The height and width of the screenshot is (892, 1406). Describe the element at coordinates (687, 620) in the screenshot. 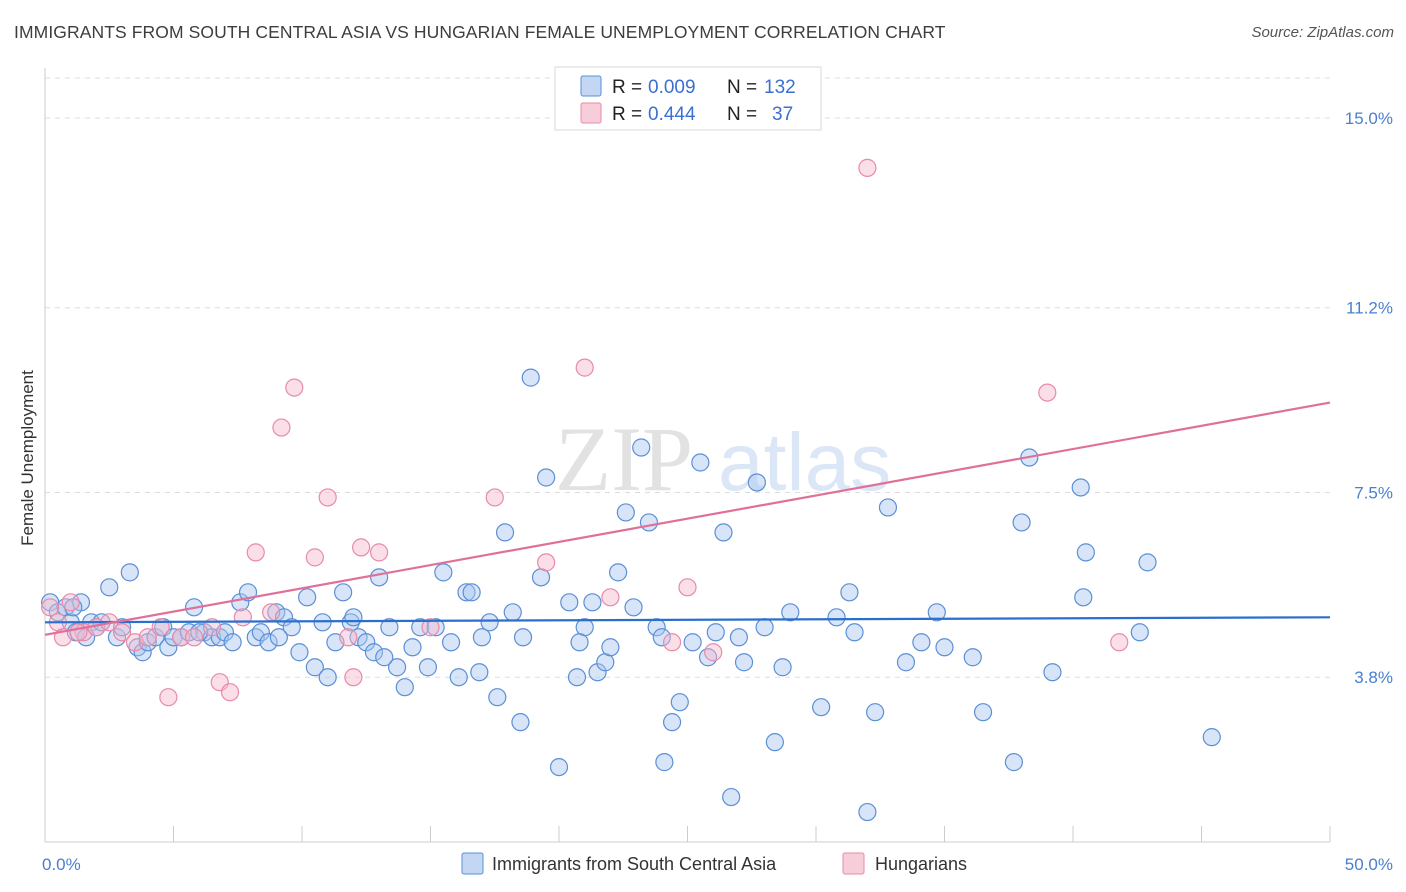

I see `trend-line-immigrants` at that location.